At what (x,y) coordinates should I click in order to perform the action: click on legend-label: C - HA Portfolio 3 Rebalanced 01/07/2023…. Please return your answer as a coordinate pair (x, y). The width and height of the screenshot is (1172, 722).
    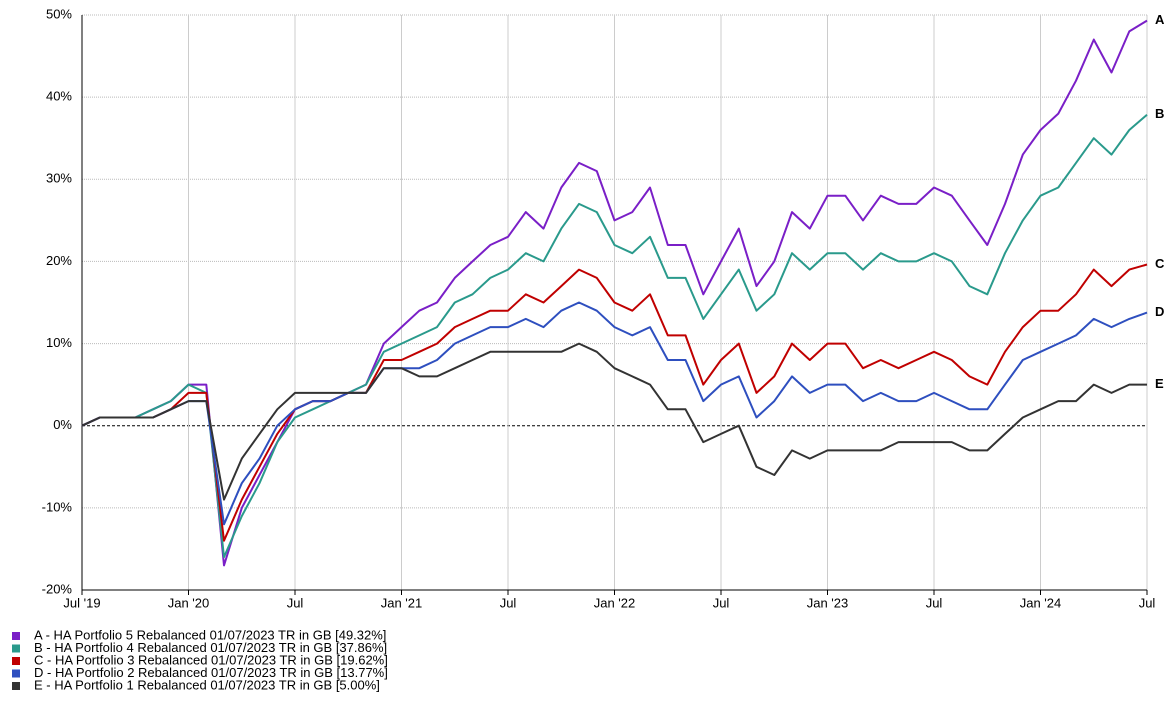
    Looking at the image, I should click on (211, 659).